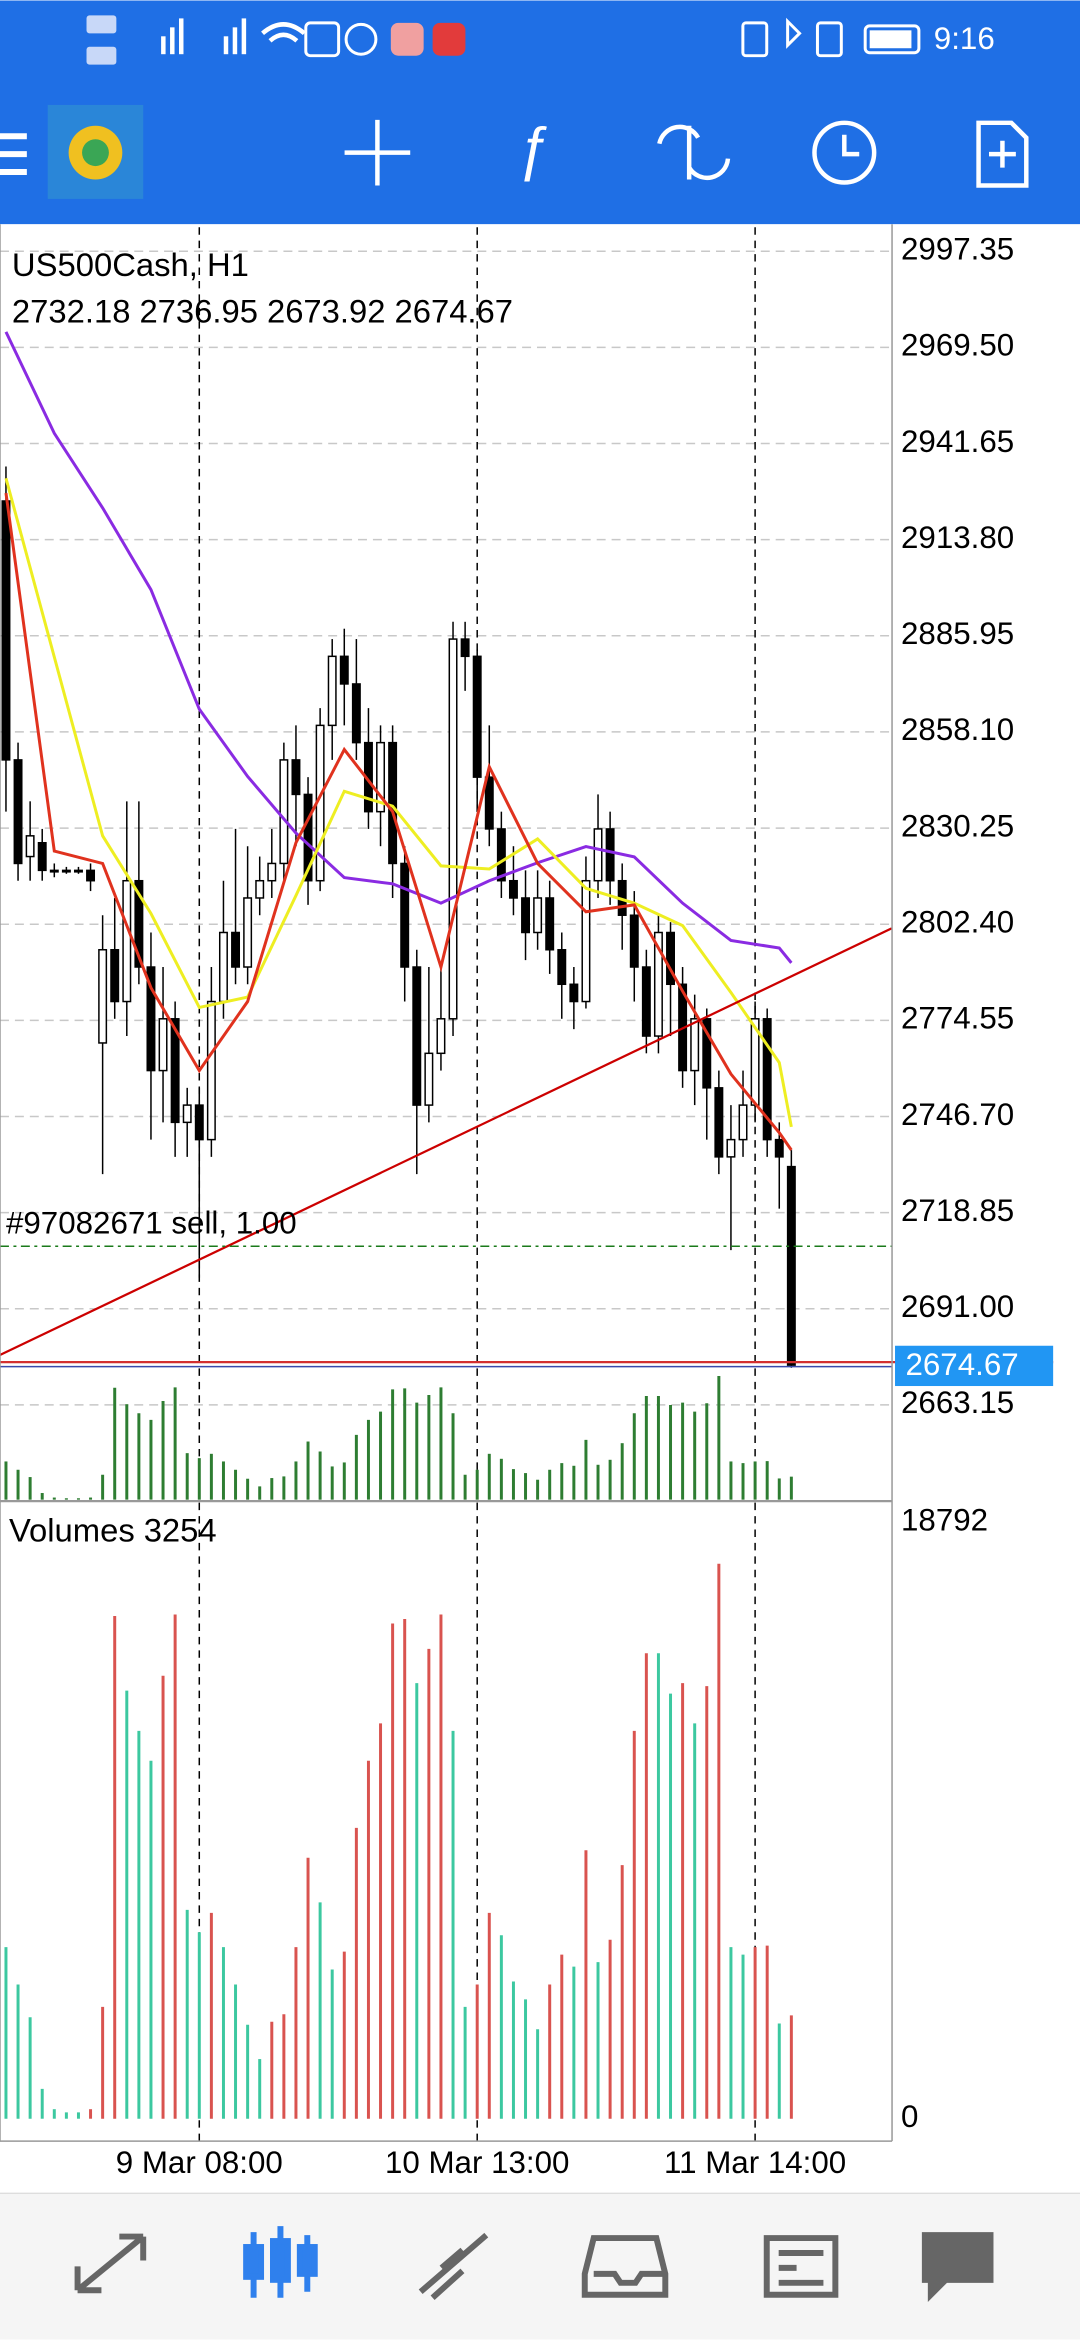 The height and width of the screenshot is (2340, 1080). Describe the element at coordinates (957, 1210) in the screenshot. I see `y-tick-label: 2718.85` at that location.